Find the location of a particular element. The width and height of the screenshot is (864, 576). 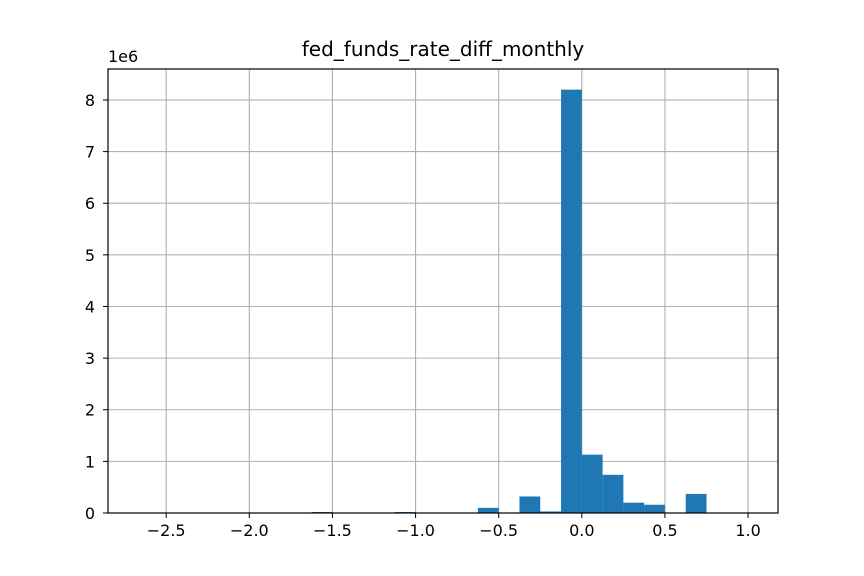

x-tick-label: −0.5 is located at coordinates (498, 530).